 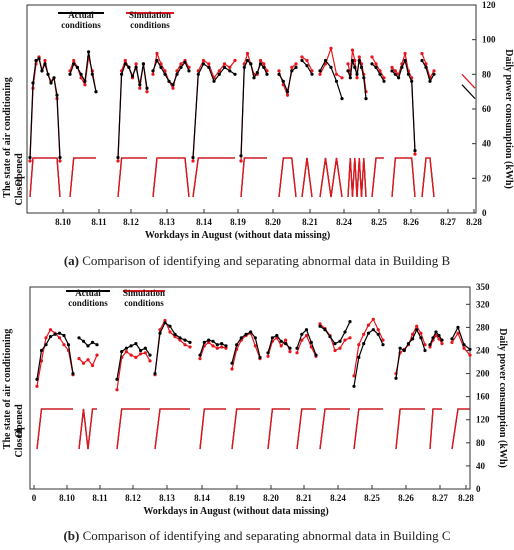 I want to click on legend-actual-label: Actual, so click(x=88, y=293).